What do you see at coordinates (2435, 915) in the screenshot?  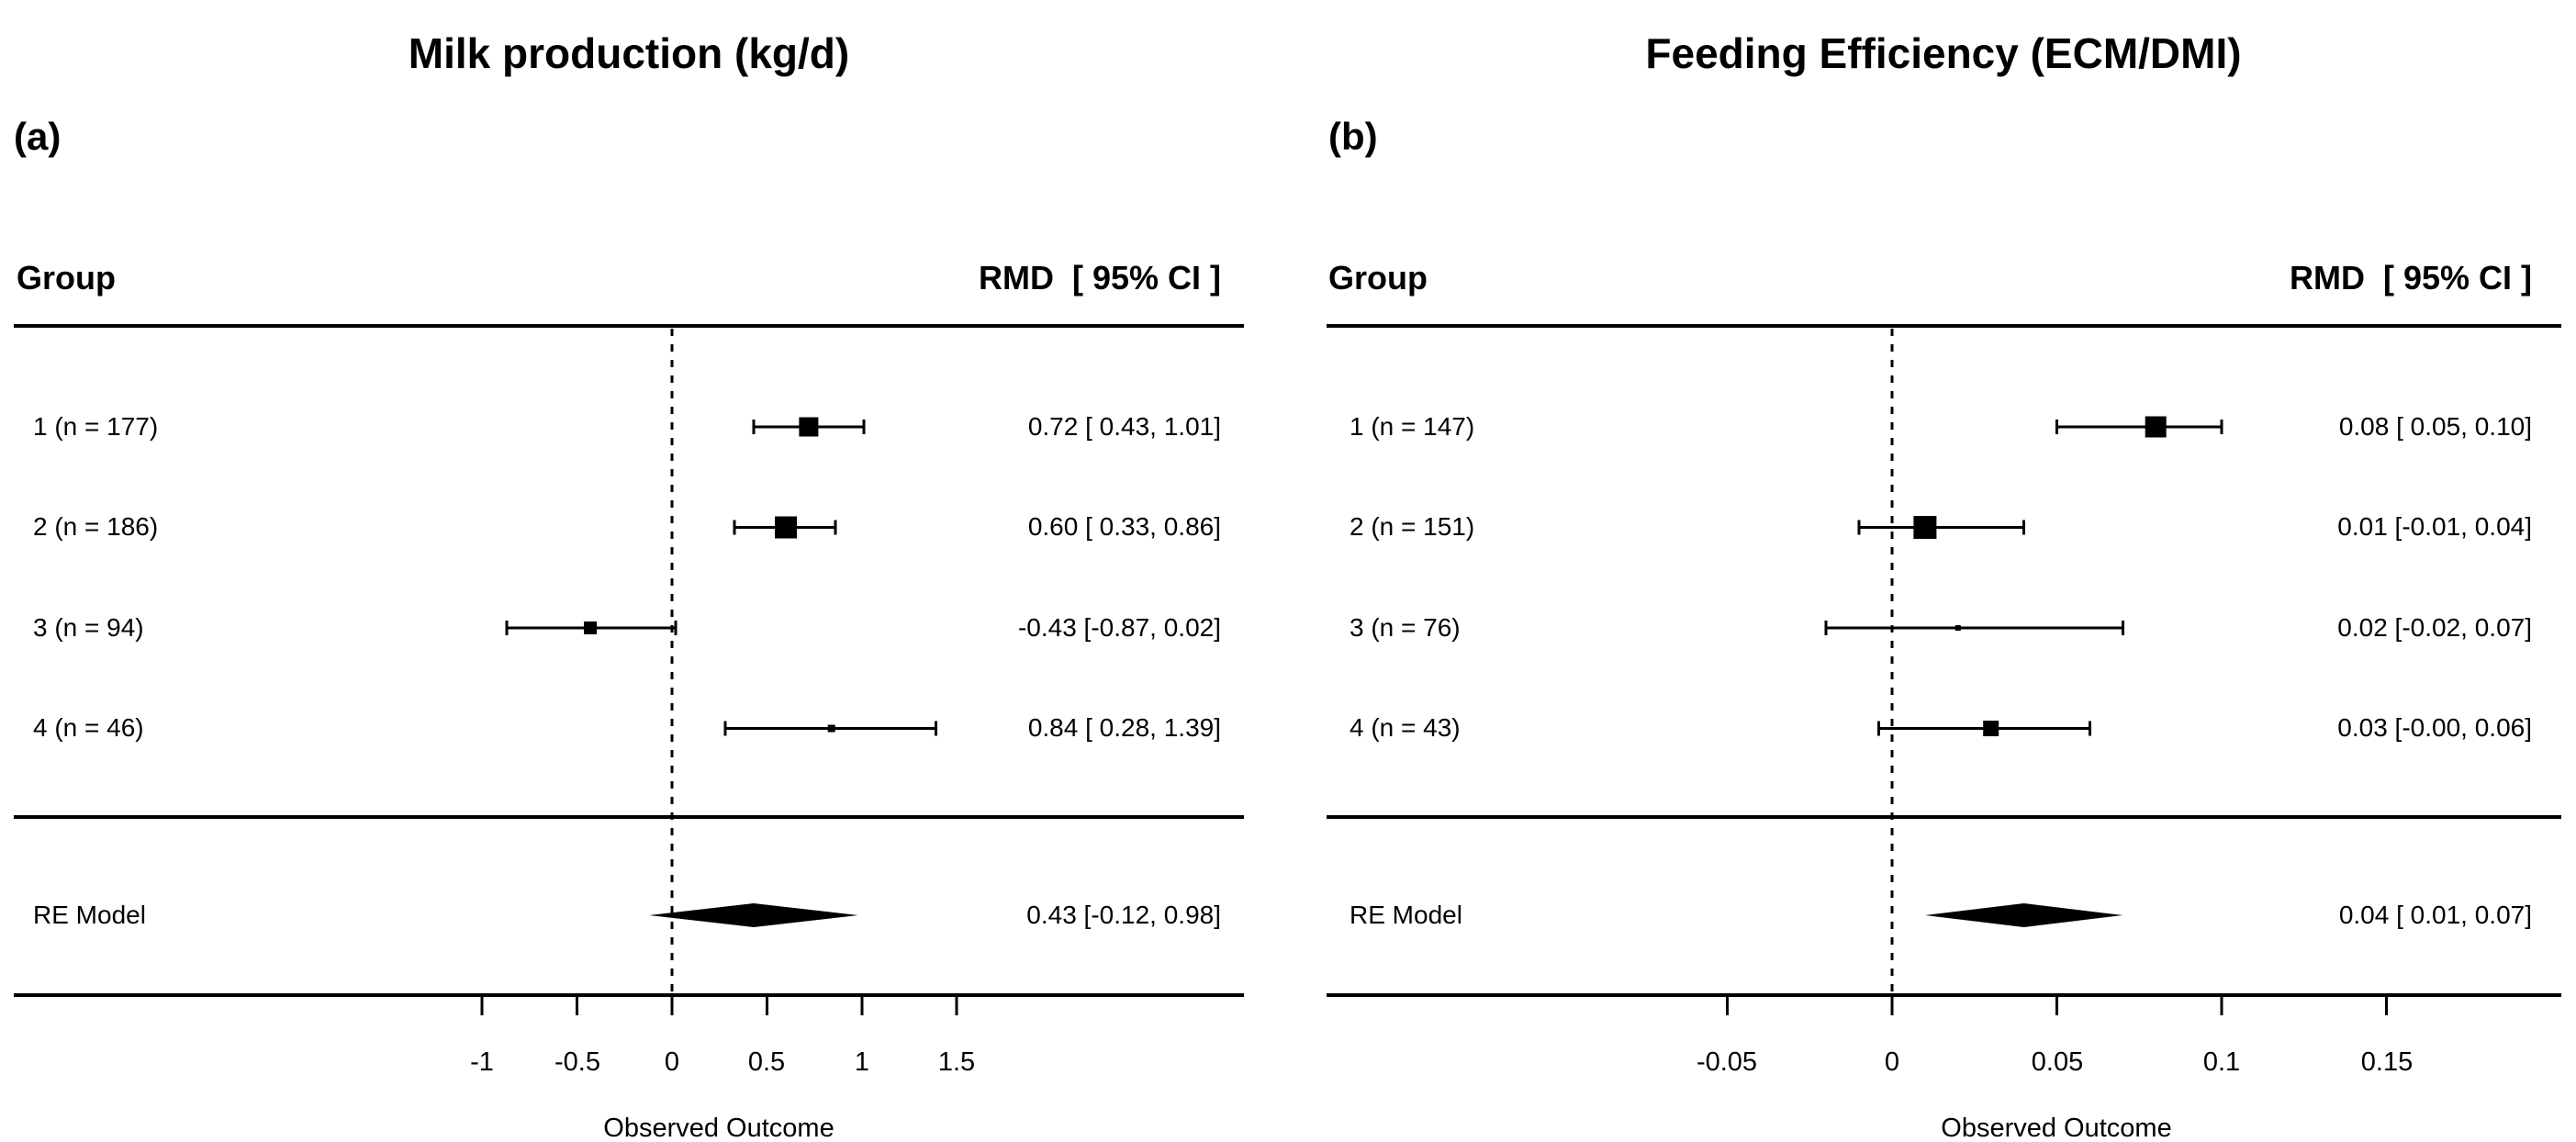 I see `panel-b-summary-estimate: 0.04 [ 0.01, 0.07]` at bounding box center [2435, 915].